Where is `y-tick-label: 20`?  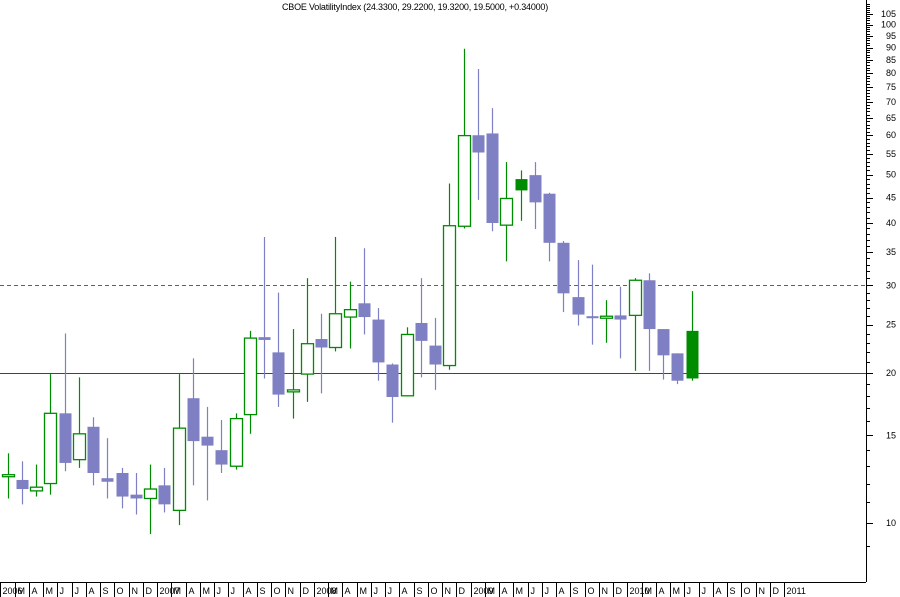 y-tick-label: 20 is located at coordinates (891, 373).